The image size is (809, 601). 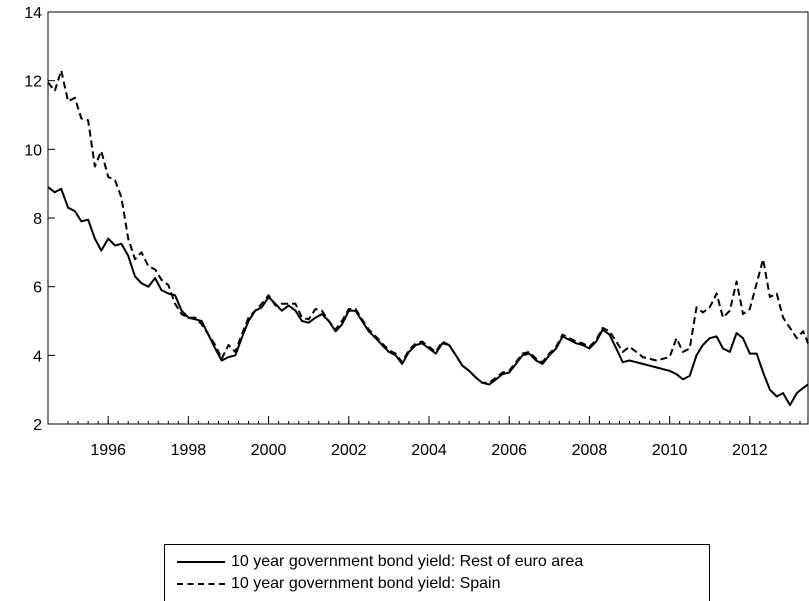 What do you see at coordinates (33, 150) in the screenshot?
I see `y-tick-label: 10` at bounding box center [33, 150].